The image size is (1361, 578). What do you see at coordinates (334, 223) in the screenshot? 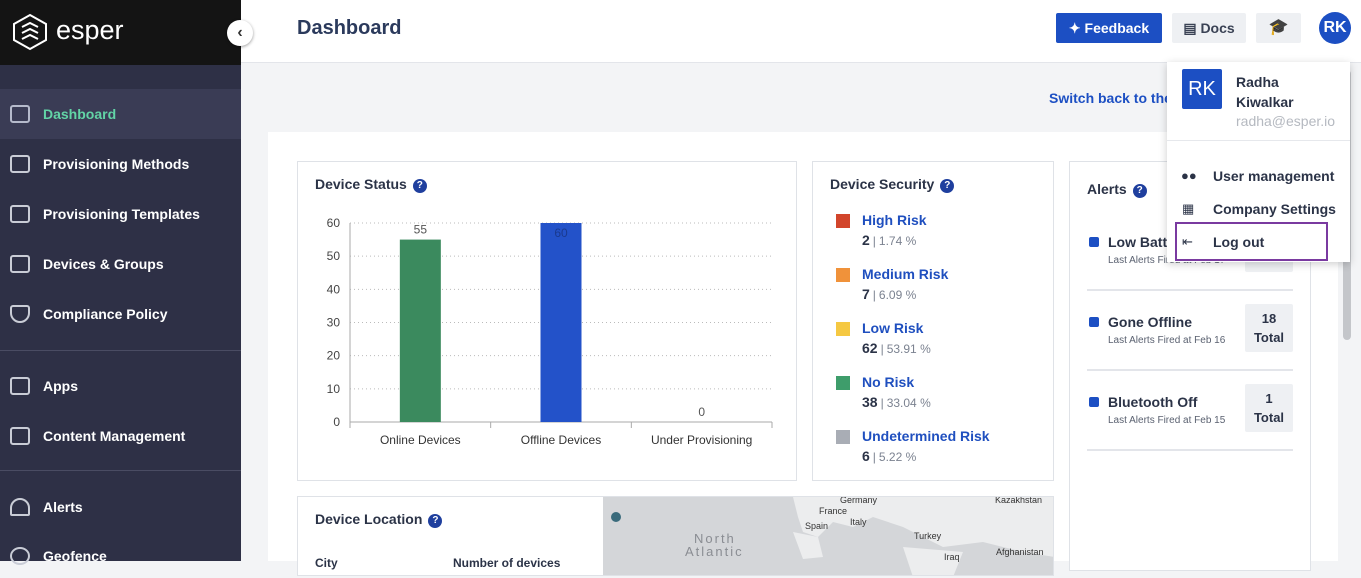
I see `y-tick-label: 60` at bounding box center [334, 223].